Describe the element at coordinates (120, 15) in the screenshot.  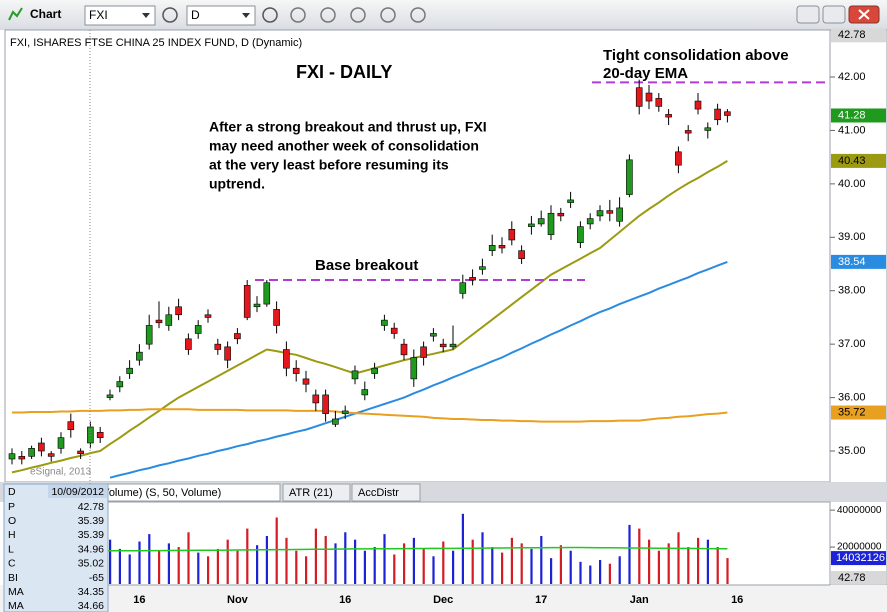
I see `symbol-box` at that location.